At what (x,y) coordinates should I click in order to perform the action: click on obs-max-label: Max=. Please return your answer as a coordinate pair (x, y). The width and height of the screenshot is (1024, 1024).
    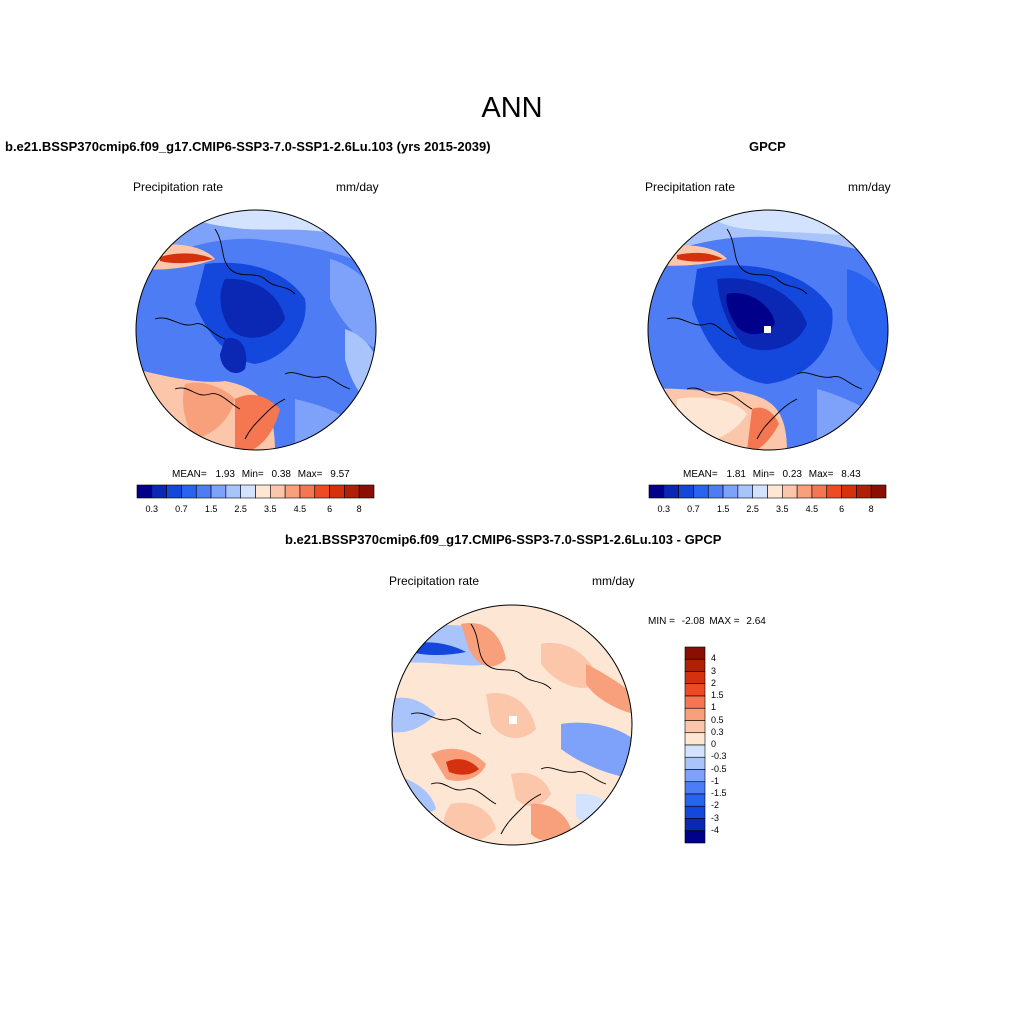
    Looking at the image, I should click on (821, 474).